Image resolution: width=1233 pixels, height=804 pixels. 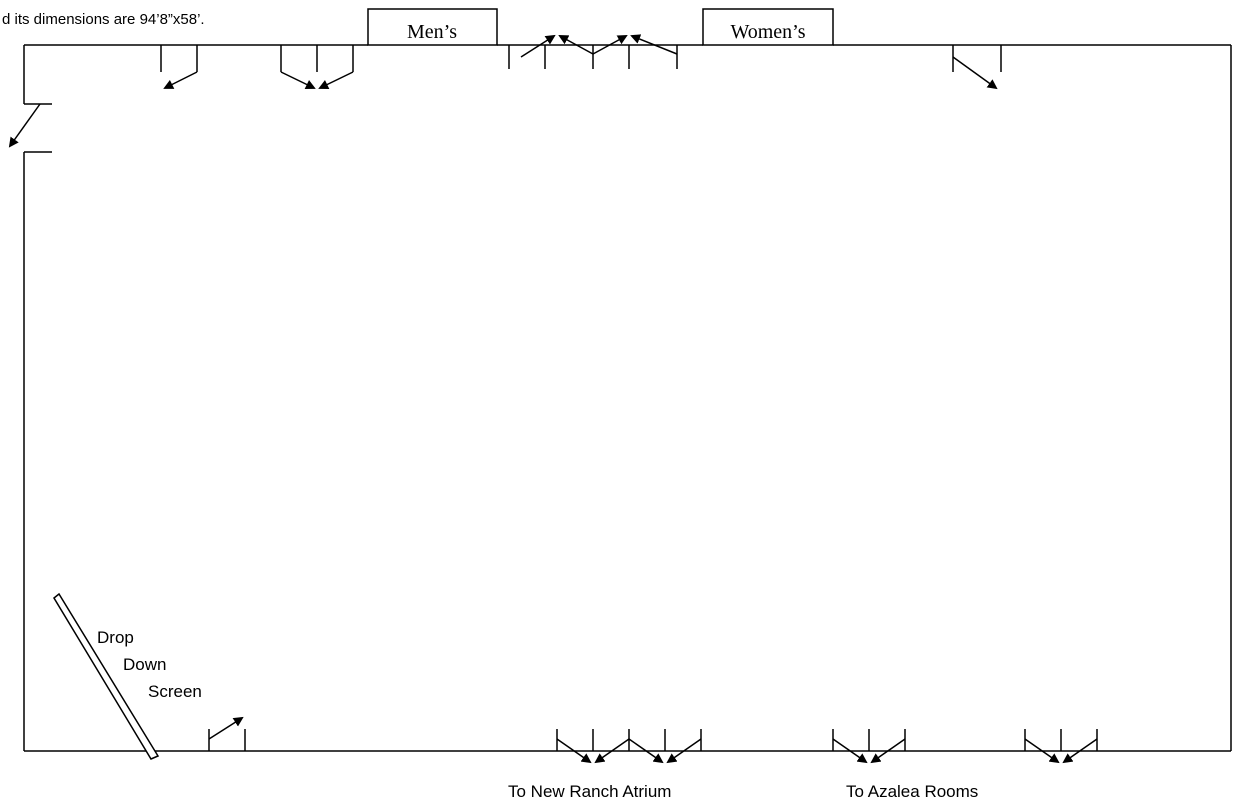 What do you see at coordinates (912, 791) in the screenshot?
I see `label-to-azalea-rooms: To Azalea Rooms` at bounding box center [912, 791].